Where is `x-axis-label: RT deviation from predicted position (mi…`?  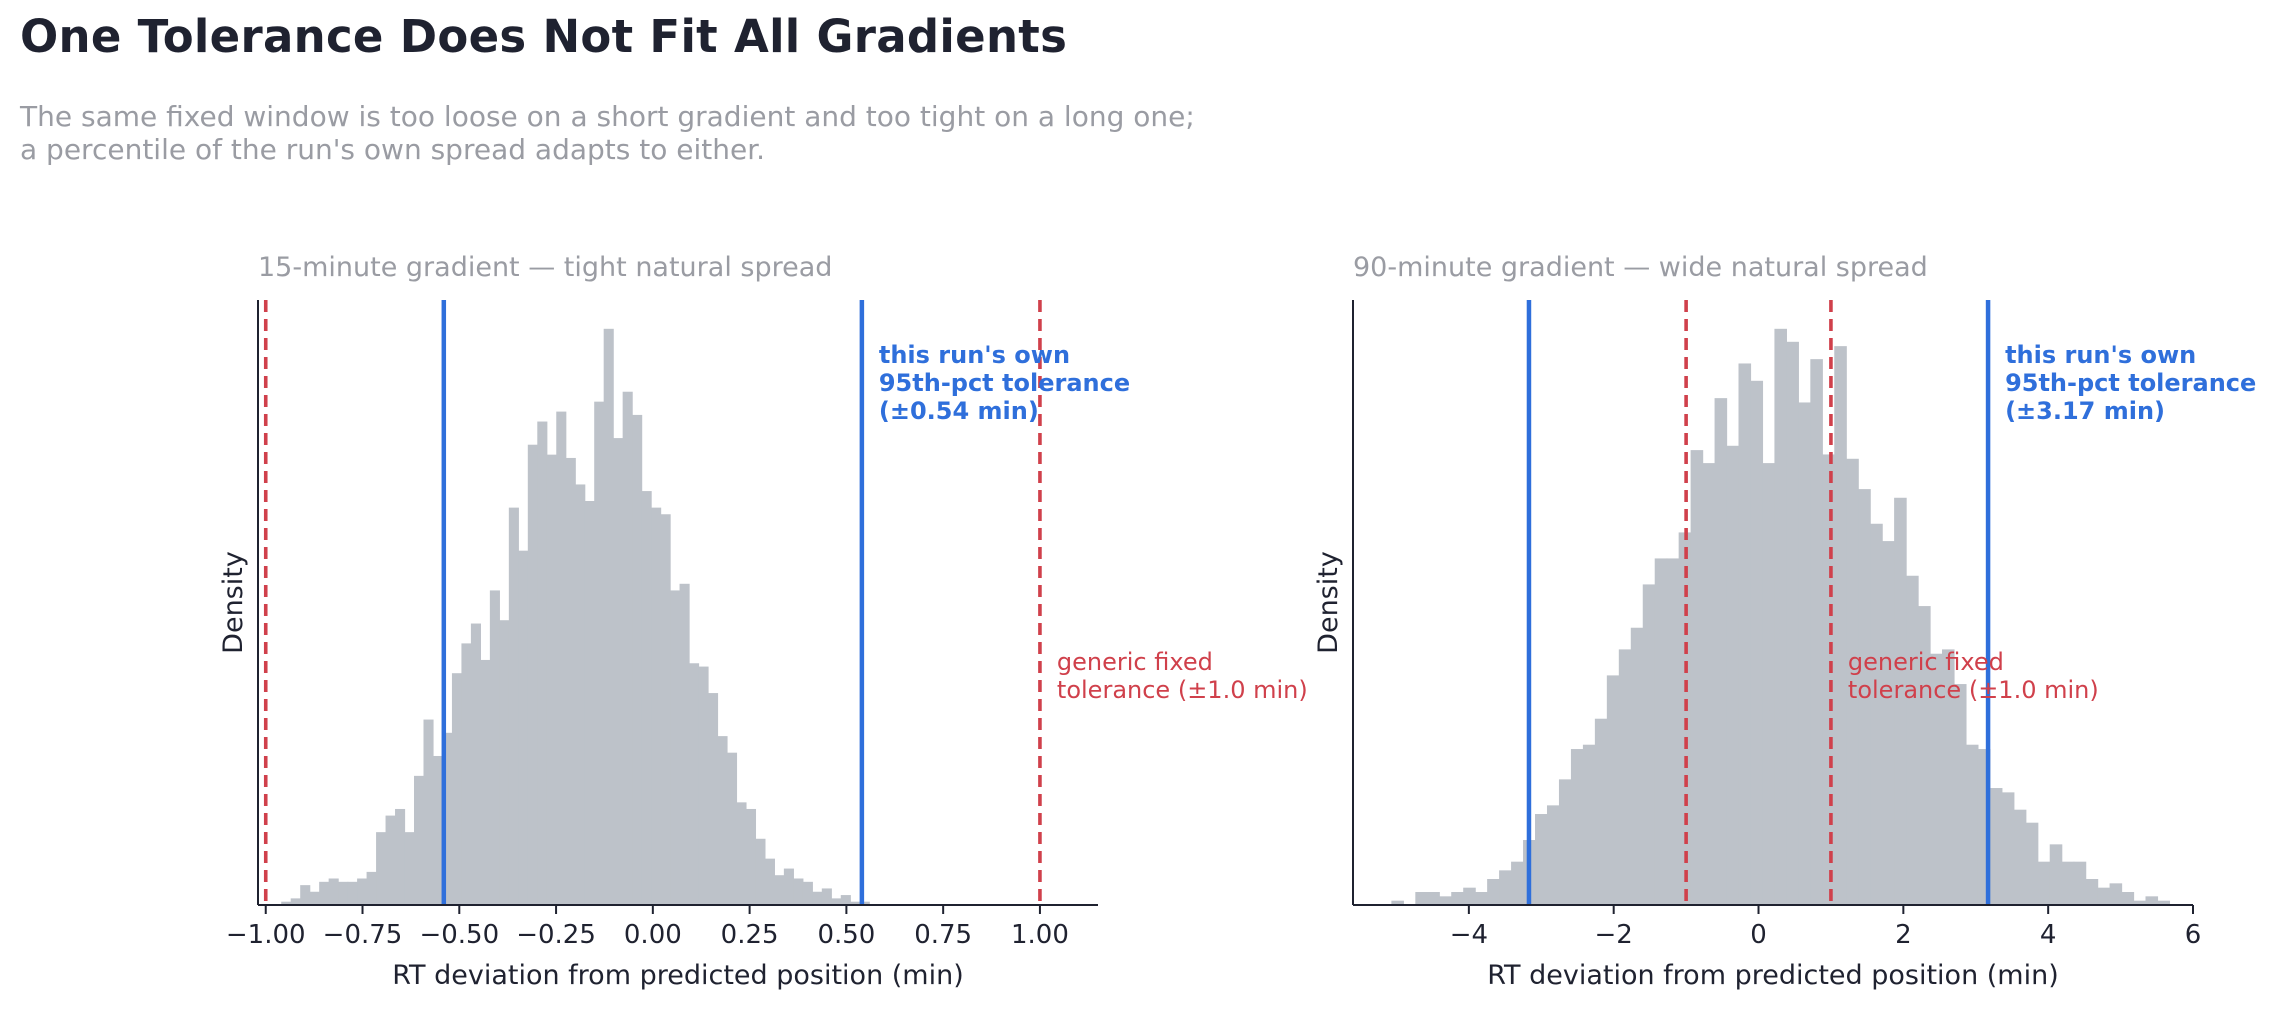
x-axis-label: RT deviation from predicted position (mi… is located at coordinates (678, 975).